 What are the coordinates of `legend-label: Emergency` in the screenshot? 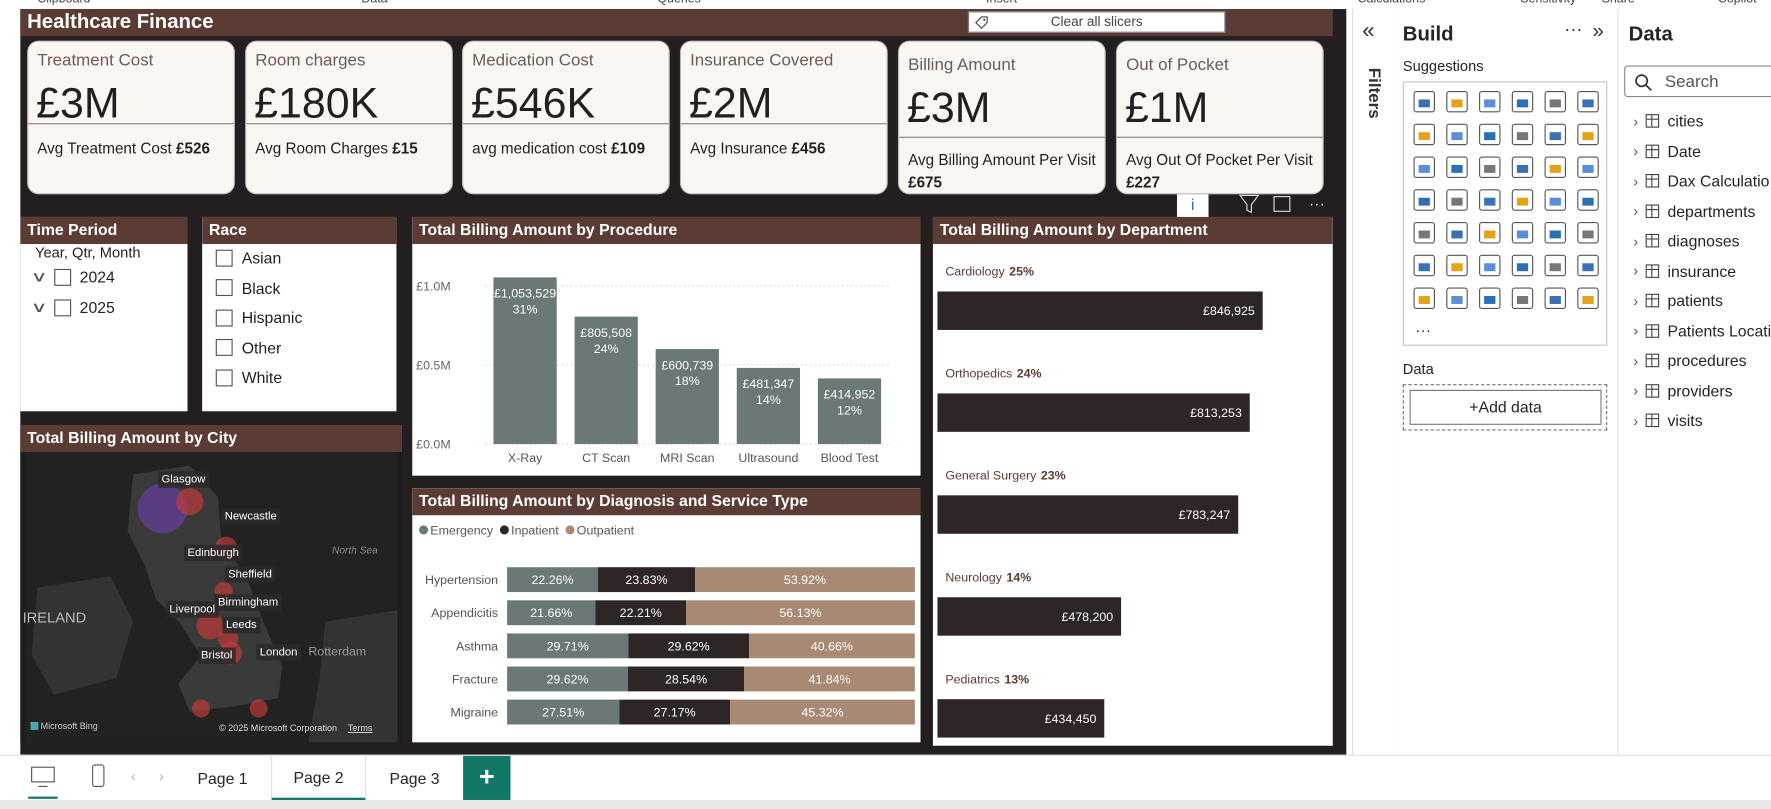 It's located at (462, 530).